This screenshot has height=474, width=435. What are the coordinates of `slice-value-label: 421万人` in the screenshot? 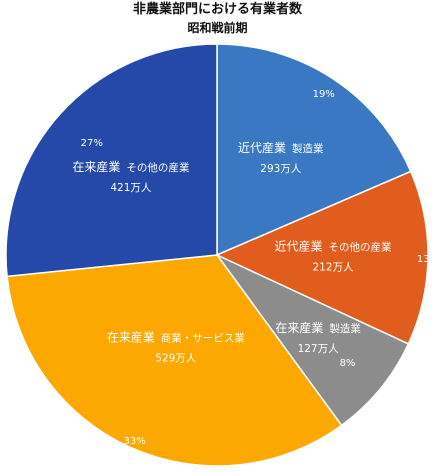 It's located at (131, 188).